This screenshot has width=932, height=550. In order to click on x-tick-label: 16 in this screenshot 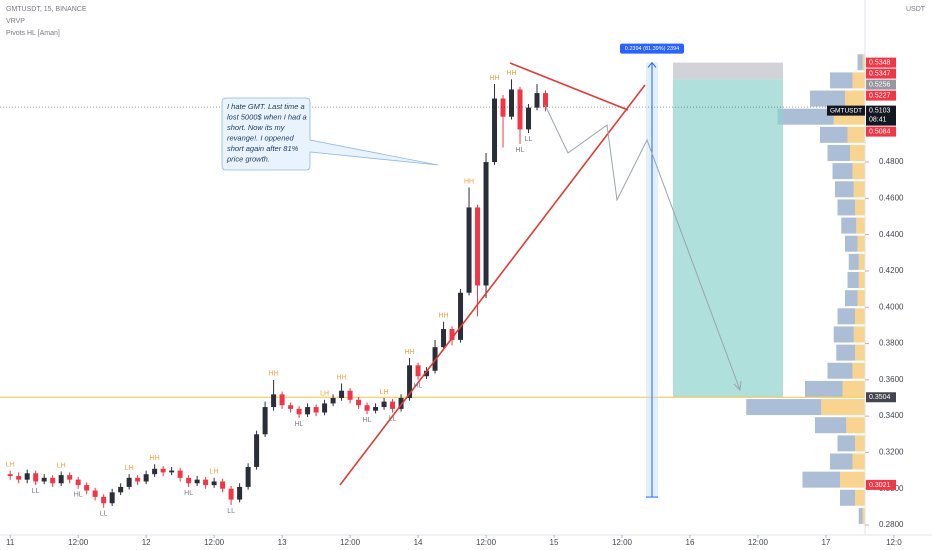, I will do `click(690, 542)`.